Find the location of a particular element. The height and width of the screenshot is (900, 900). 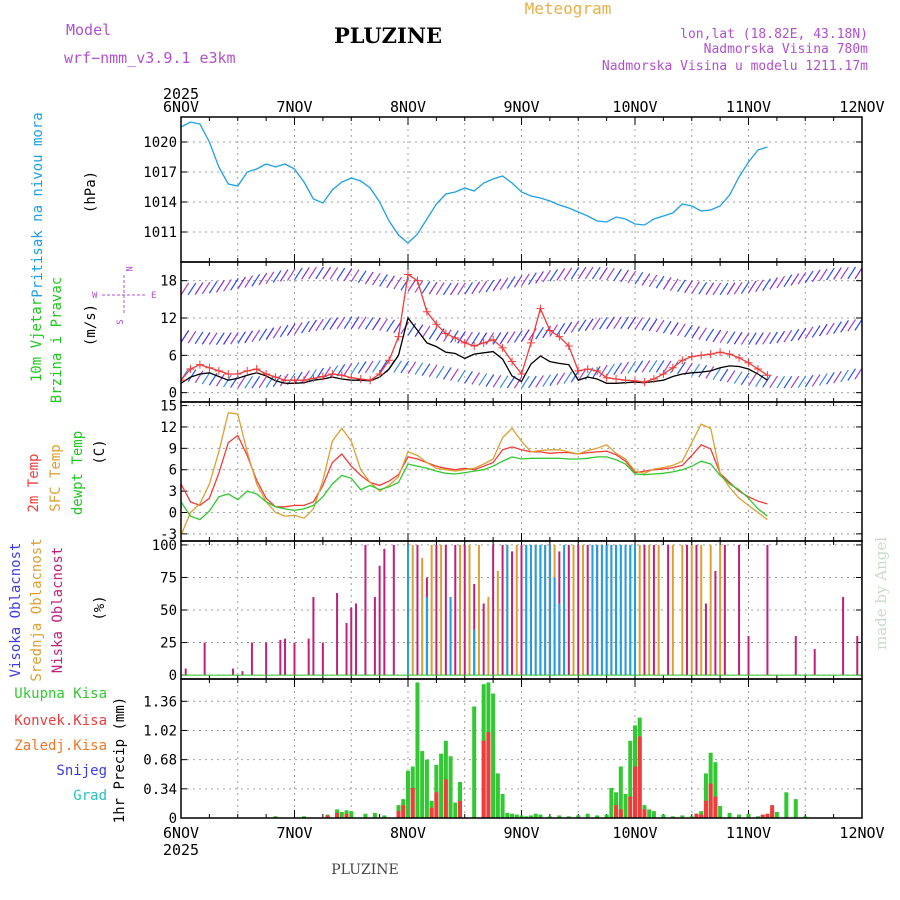

temp-label-1: 2m Temp is located at coordinates (34, 482).